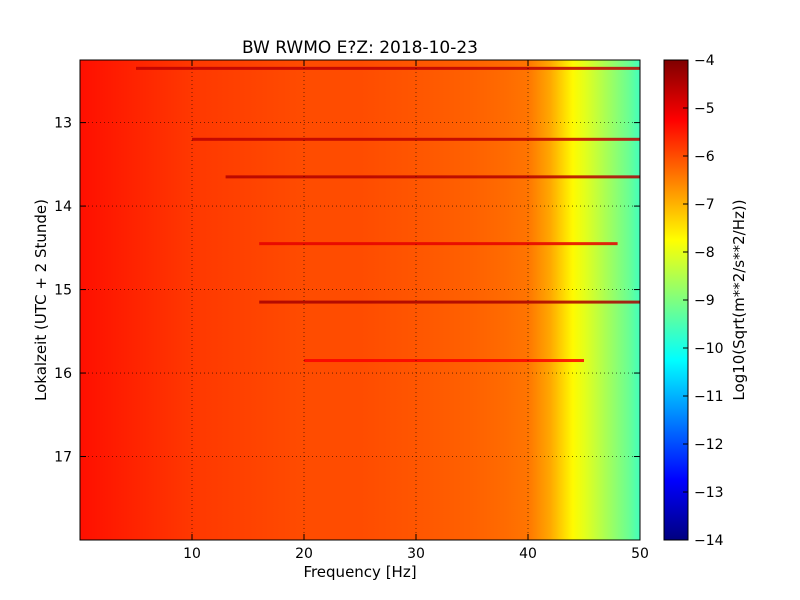 The height and width of the screenshot is (600, 800). I want to click on colorbar-tick-label: −14, so click(709, 541).